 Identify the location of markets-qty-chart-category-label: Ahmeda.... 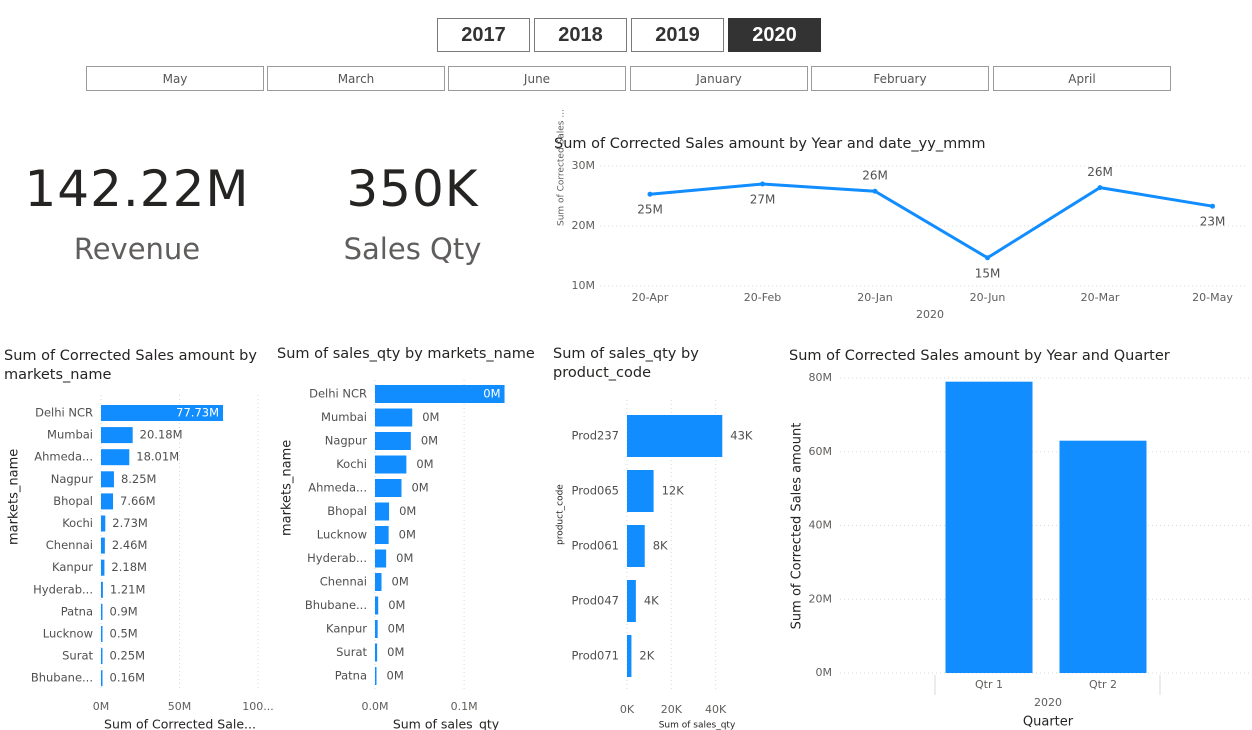
(337, 488).